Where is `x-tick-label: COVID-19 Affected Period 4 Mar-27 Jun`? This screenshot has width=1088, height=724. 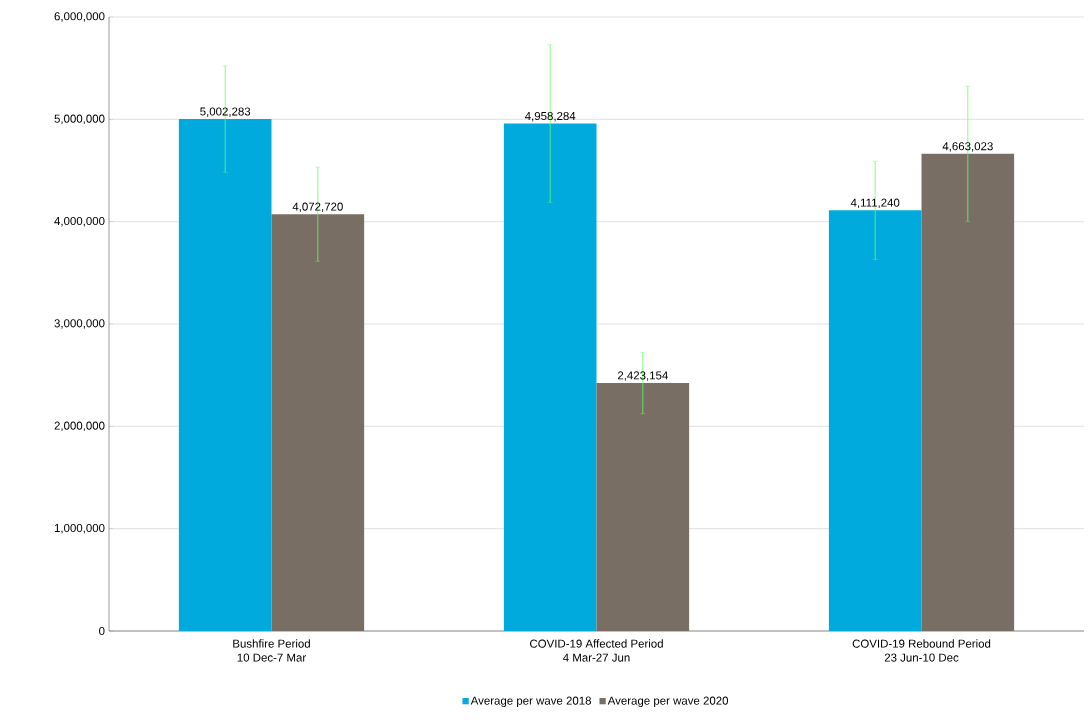
x-tick-label: COVID-19 Affected Period 4 Mar-27 Jun is located at coordinates (596, 650).